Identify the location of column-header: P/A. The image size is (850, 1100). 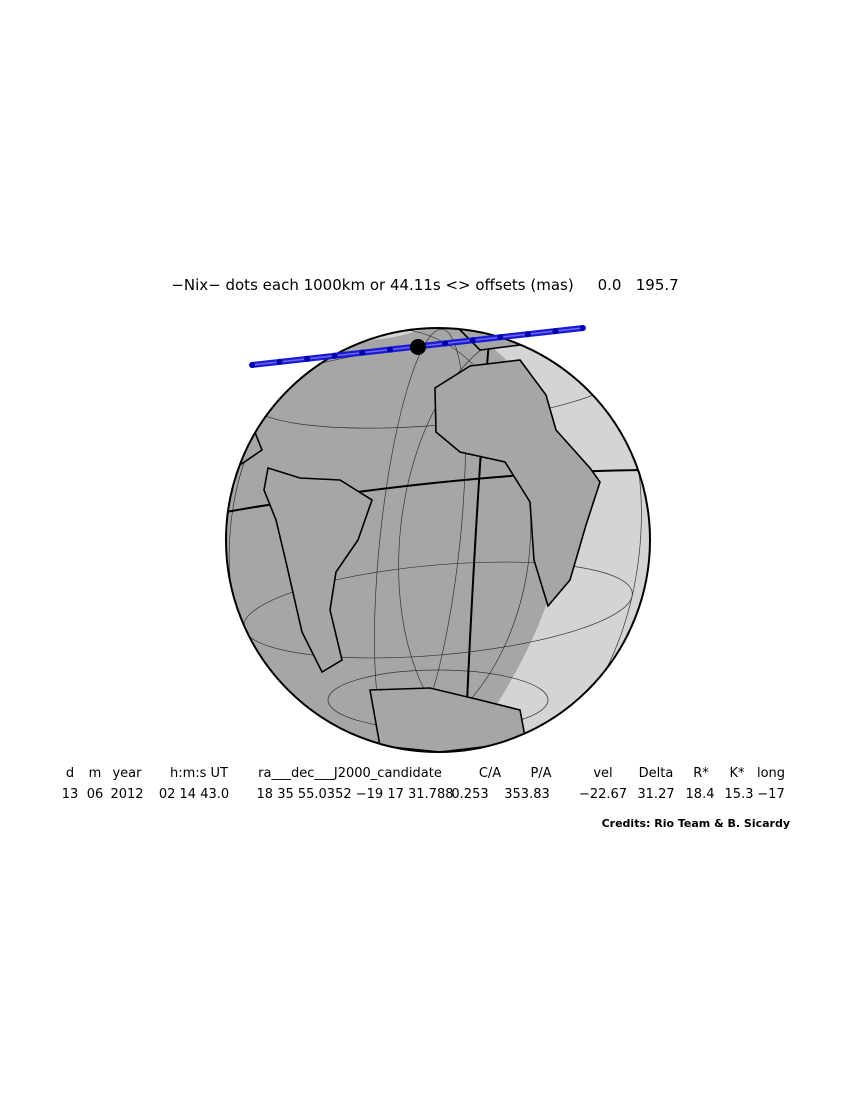
(541, 773).